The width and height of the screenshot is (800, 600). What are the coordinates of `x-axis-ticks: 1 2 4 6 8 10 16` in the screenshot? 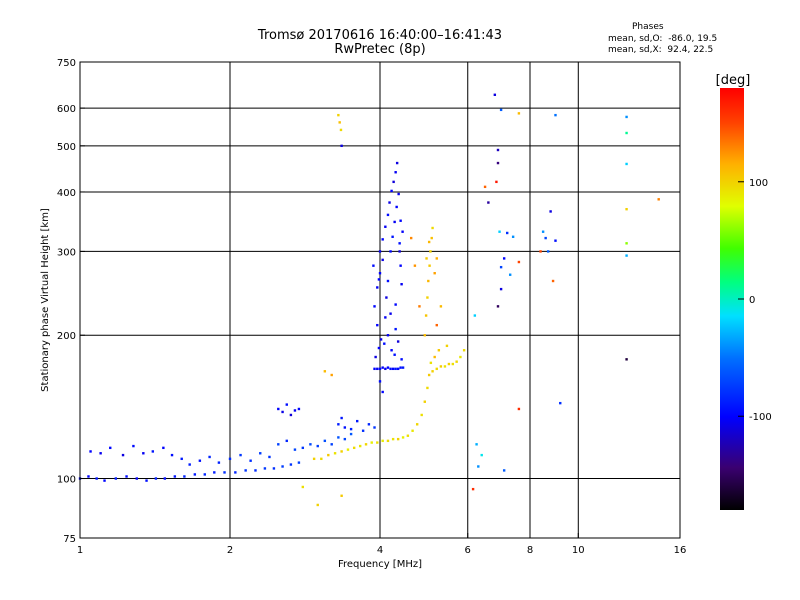 It's located at (381, 544).